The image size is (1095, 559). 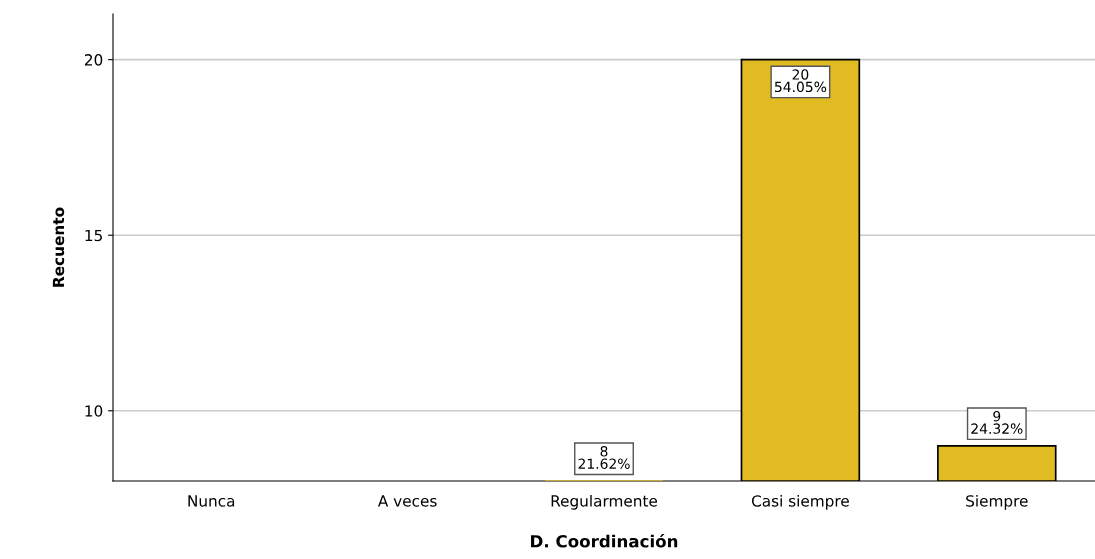 I want to click on data-label: 9 24.32%, so click(x=997, y=422).